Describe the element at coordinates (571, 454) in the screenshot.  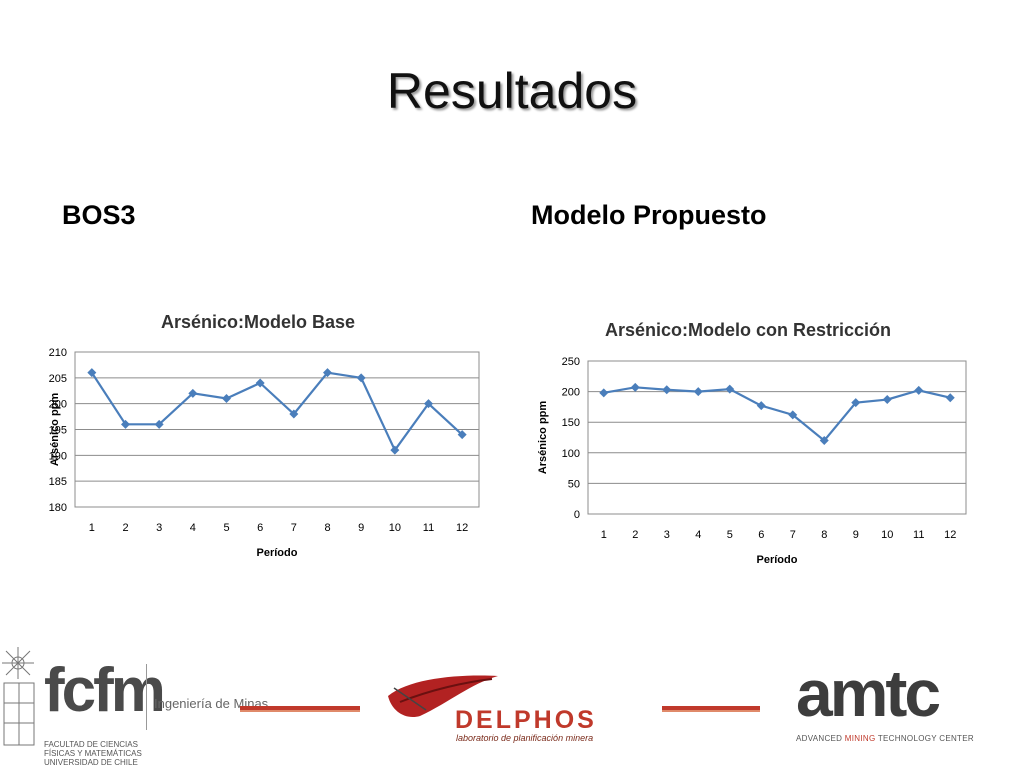
I see `y-tick-label: 100` at that location.